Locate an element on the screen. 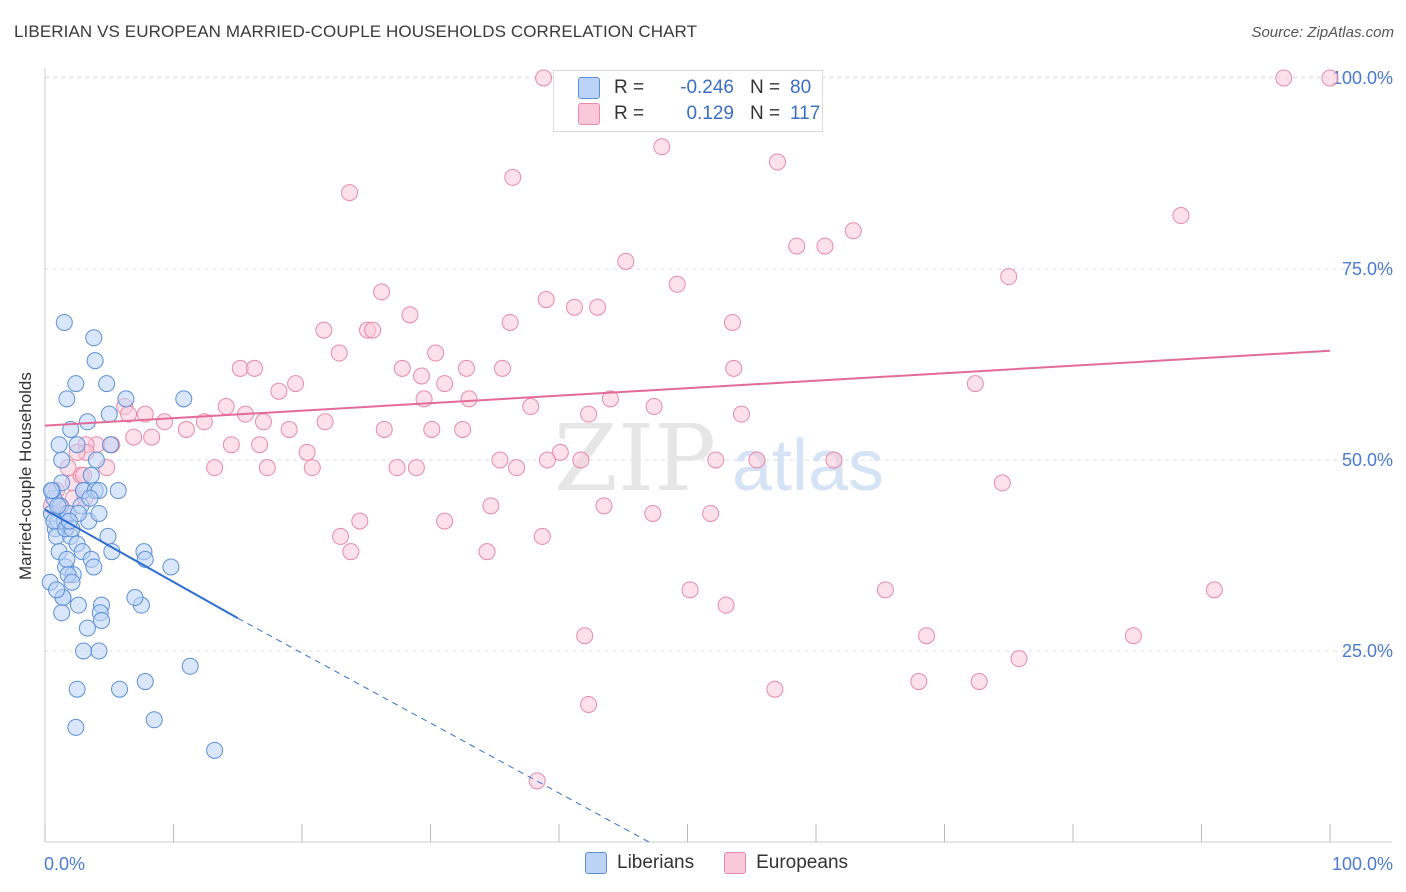 The image size is (1406, 892). legend-item-europeans: Europeans is located at coordinates (786, 863).